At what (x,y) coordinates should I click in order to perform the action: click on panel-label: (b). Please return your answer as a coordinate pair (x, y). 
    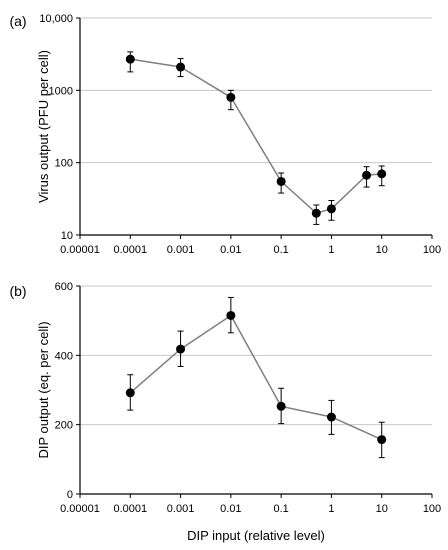
    Looking at the image, I should click on (17, 291).